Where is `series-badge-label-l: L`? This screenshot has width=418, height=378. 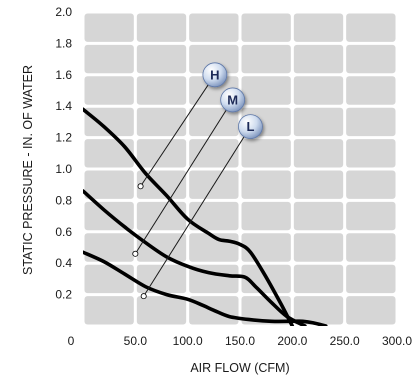
series-badge-label-l: L is located at coordinates (250, 126).